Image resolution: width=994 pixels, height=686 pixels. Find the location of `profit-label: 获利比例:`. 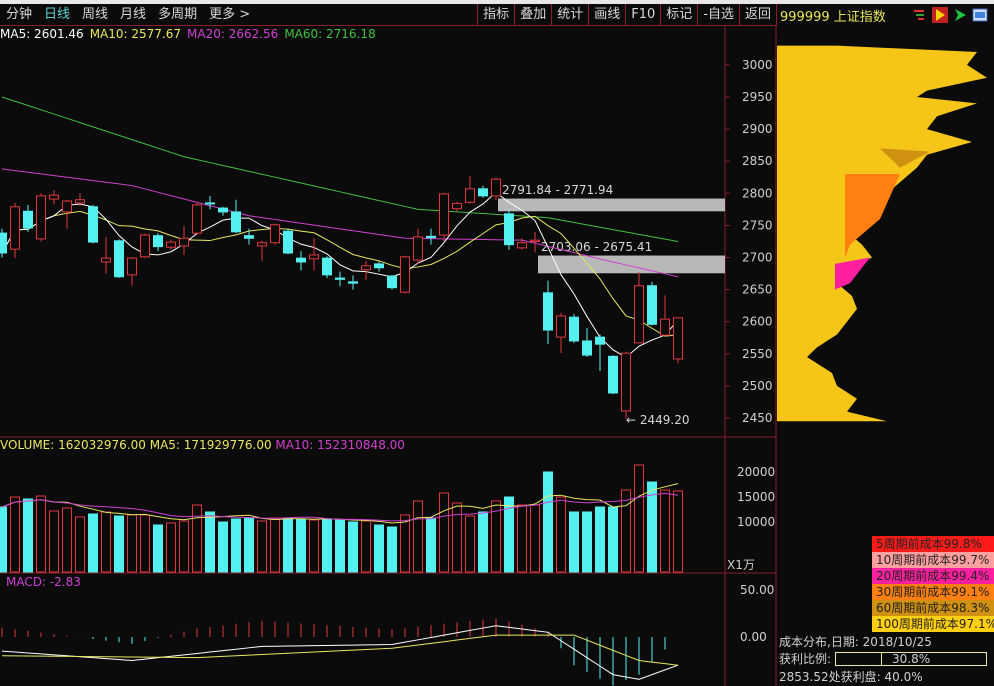

profit-label: 获利比例: is located at coordinates (805, 659).